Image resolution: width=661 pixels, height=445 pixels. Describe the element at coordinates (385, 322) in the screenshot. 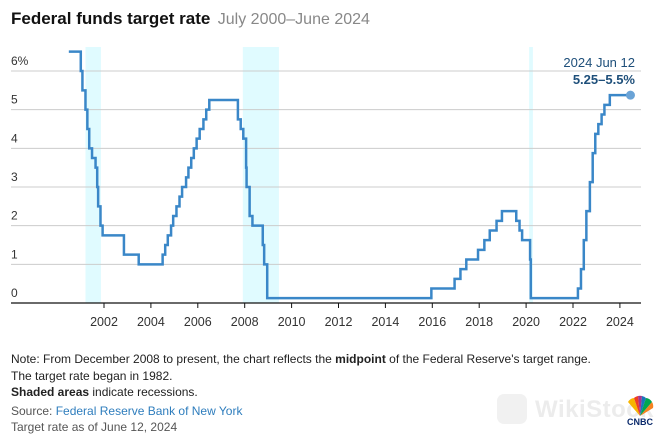

I see `x-tick-label: 2014` at that location.